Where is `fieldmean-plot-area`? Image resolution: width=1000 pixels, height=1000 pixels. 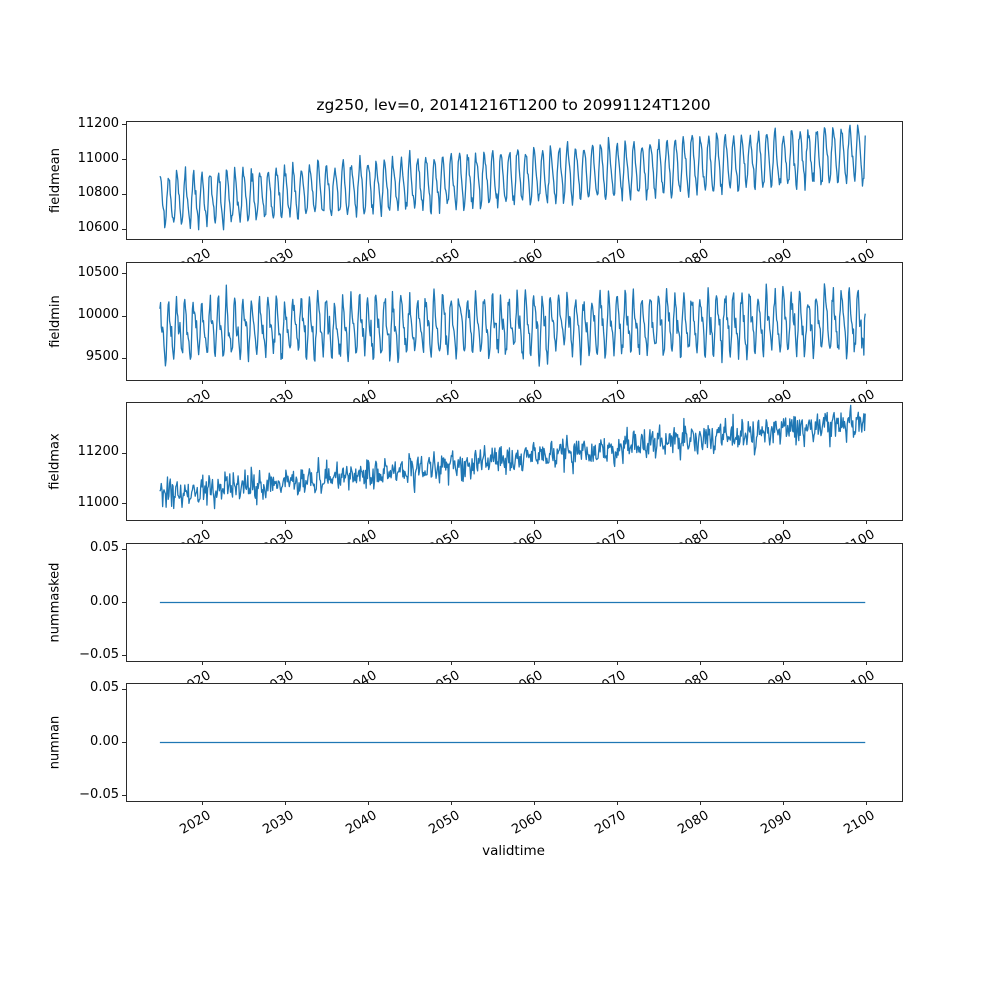 fieldmean-plot-area is located at coordinates (512, 177).